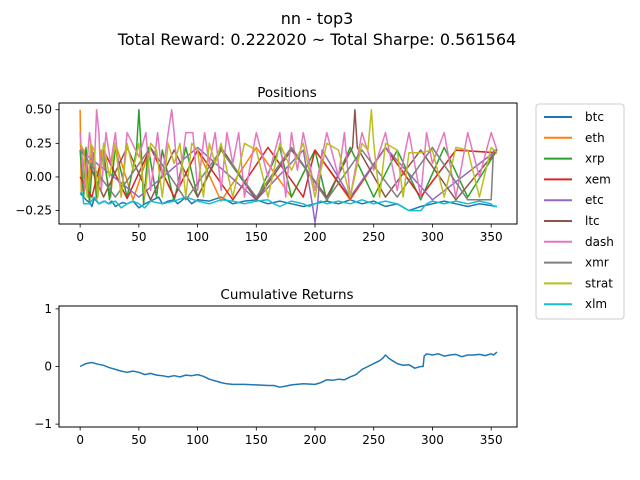 The height and width of the screenshot is (480, 640). I want to click on positions-xtick-label: 350, so click(491, 237).